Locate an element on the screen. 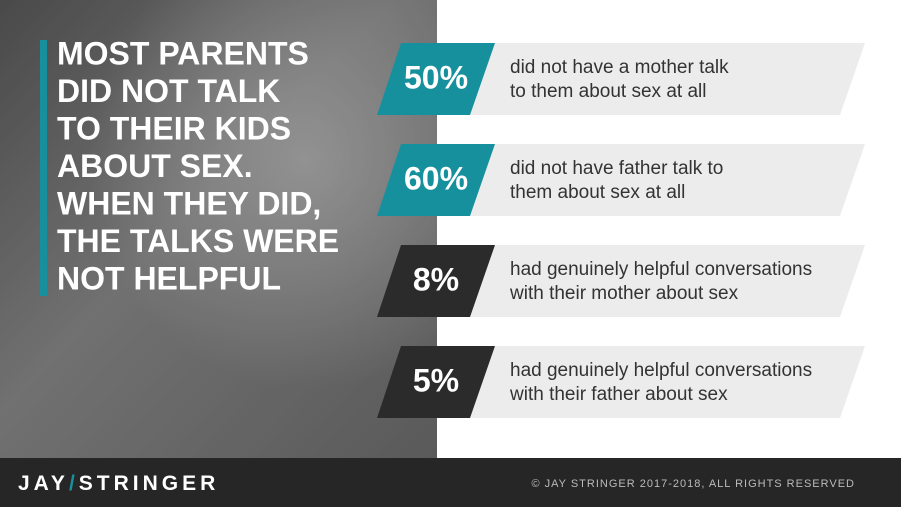  footer is located at coordinates (450, 482).